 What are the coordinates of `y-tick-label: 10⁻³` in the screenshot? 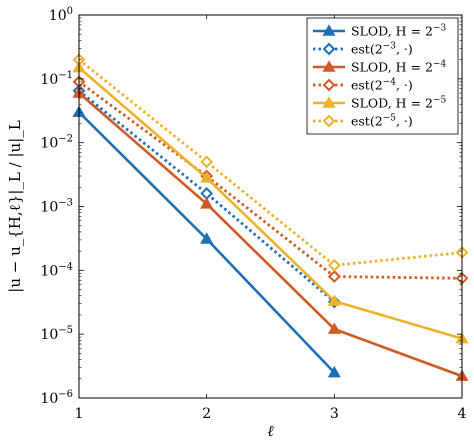 It's located at (56, 207).